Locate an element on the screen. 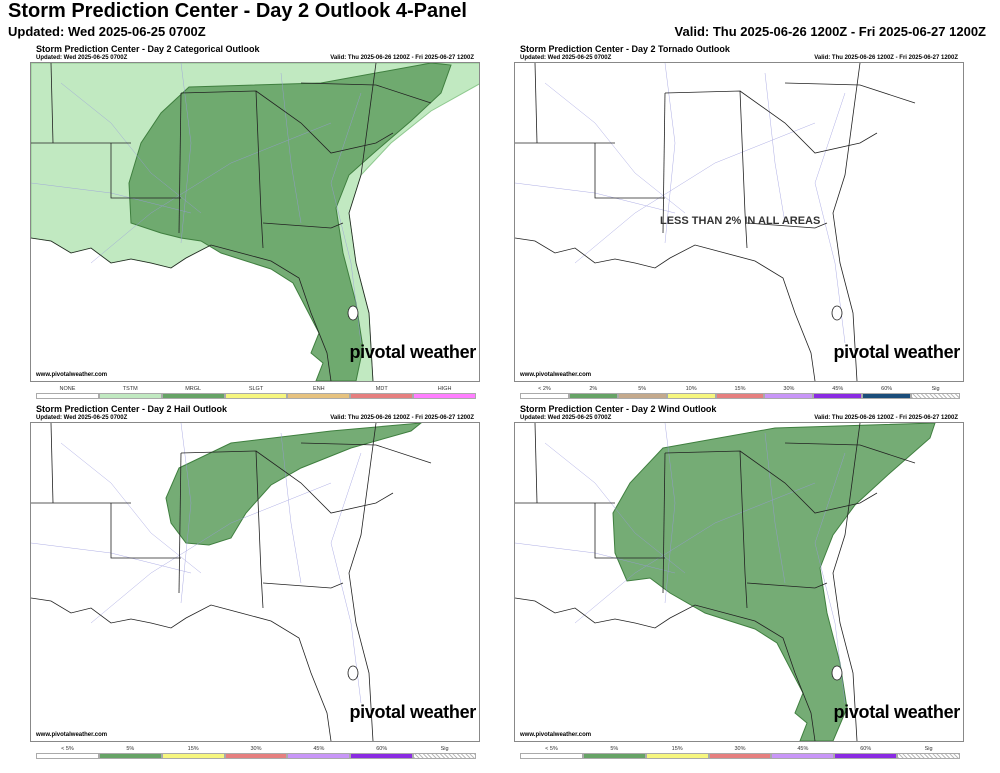 Image resolution: width=1000 pixels, height=773 pixels. legend-label: MRGL is located at coordinates (193, 389).